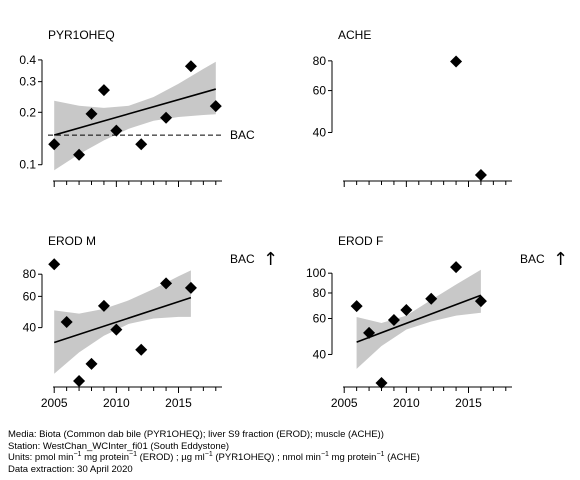  I want to click on footer-extraction: Data extraction: 30 April 2020, so click(70, 469).